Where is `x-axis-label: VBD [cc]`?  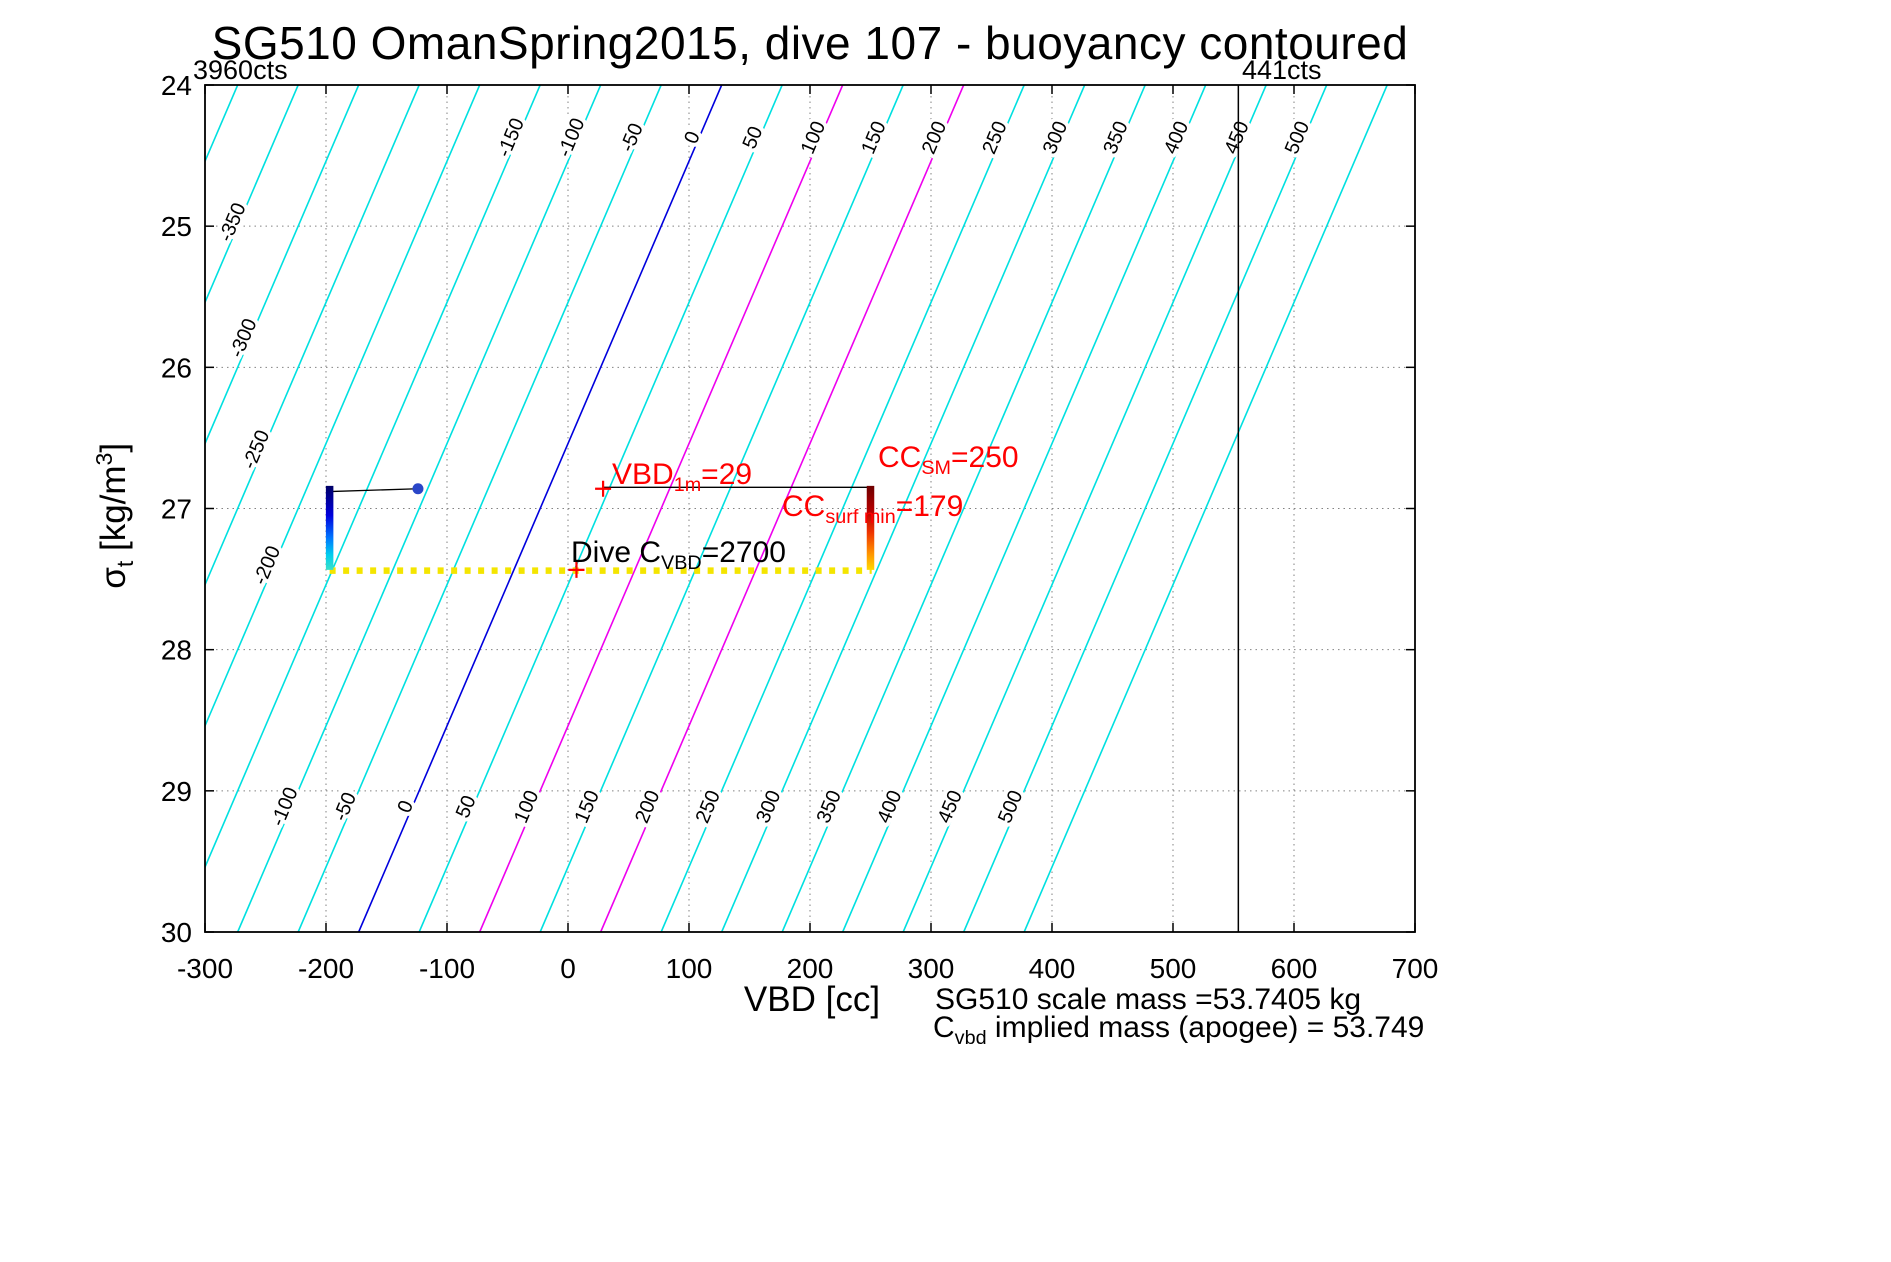
x-axis-label: VBD [cc] is located at coordinates (812, 999).